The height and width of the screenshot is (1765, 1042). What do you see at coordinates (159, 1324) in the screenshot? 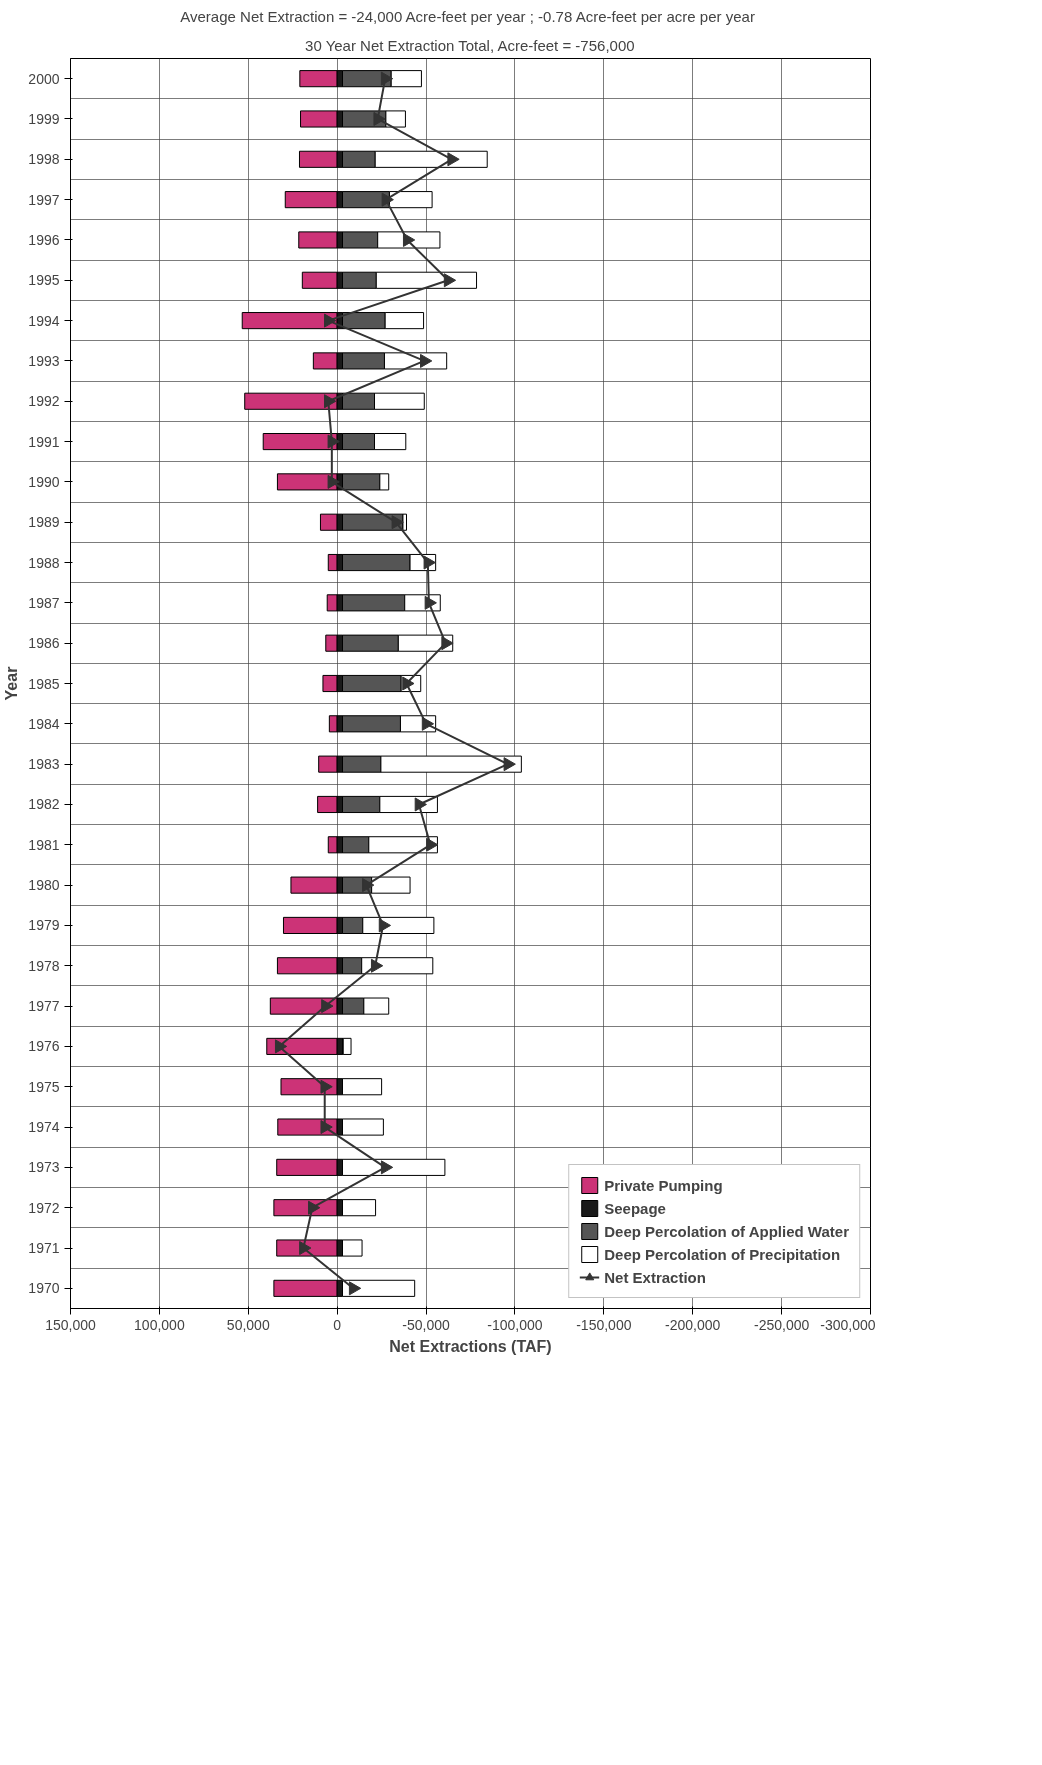
I see `x-tick-label: 100,000` at bounding box center [159, 1324].